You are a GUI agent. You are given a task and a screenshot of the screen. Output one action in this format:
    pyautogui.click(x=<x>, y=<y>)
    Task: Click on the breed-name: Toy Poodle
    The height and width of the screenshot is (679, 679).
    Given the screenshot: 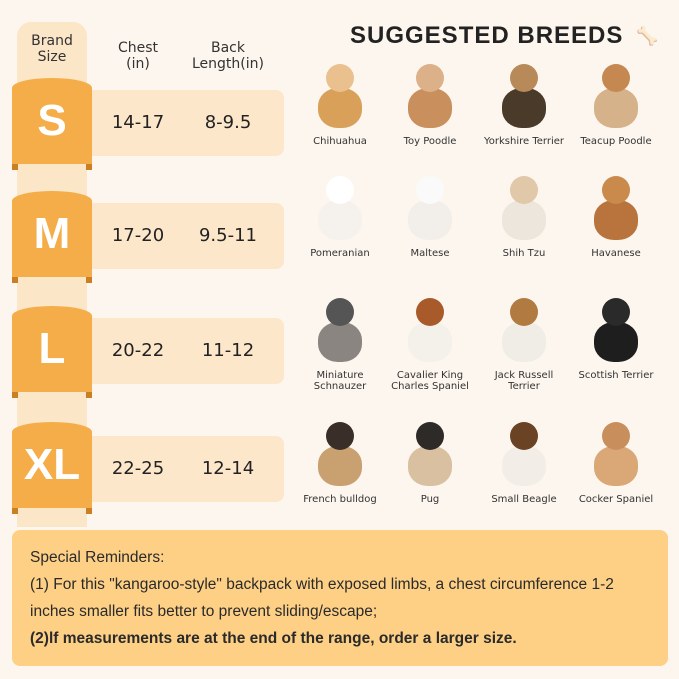 What is the action you would take?
    pyautogui.click(x=430, y=141)
    